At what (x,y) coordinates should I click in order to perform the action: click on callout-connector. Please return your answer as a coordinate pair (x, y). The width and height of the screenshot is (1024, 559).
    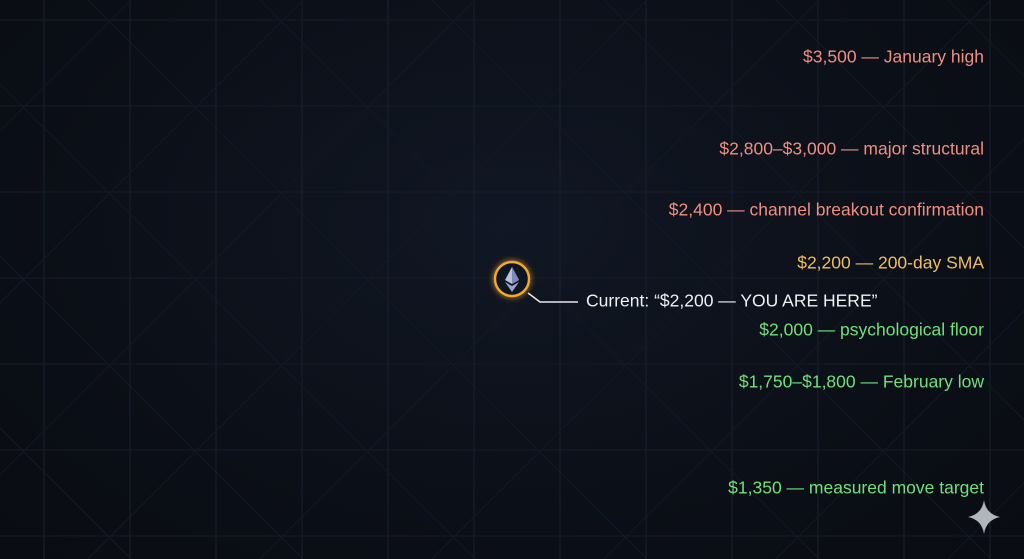
    Looking at the image, I should click on (552, 297).